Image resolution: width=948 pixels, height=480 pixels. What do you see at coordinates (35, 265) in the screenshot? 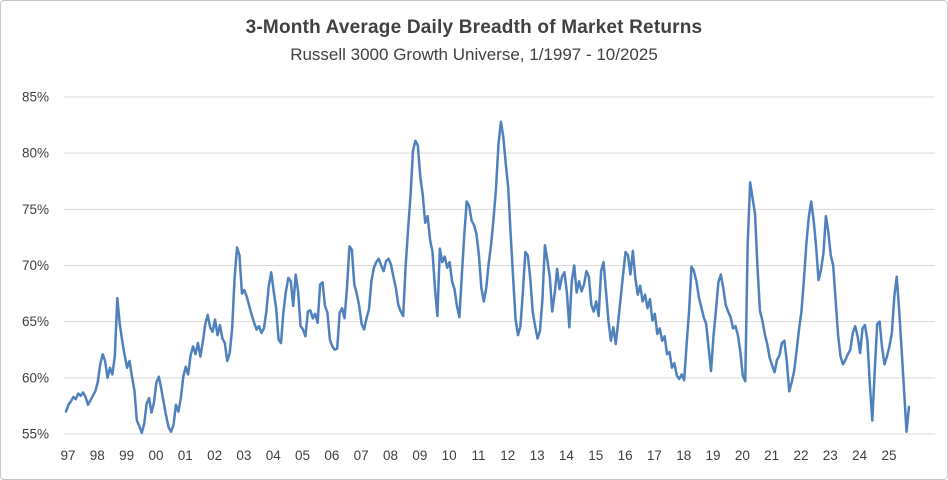
I see `y-axis-tick-label: 70%` at bounding box center [35, 265].